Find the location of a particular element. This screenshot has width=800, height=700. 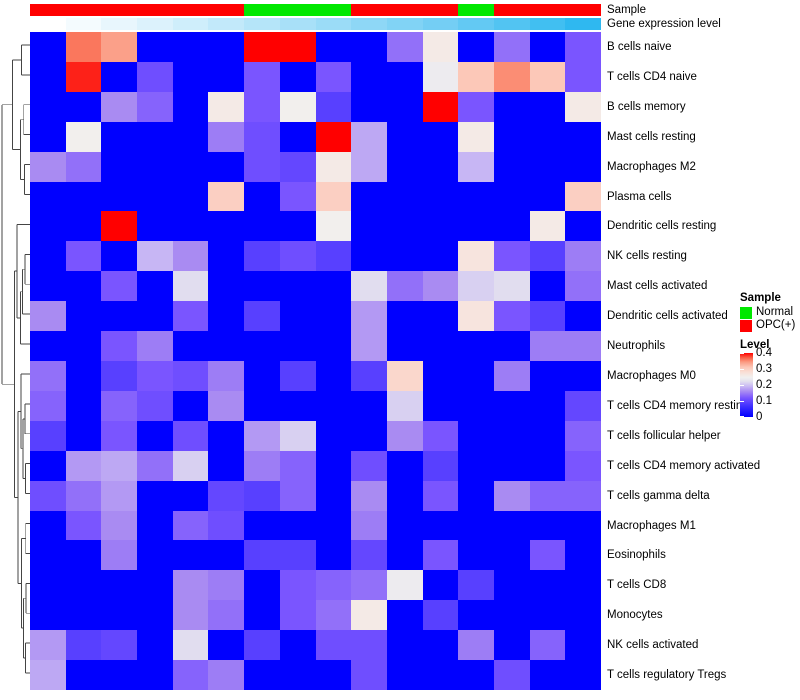

row-label: Plasma cells is located at coordinates (639, 196).